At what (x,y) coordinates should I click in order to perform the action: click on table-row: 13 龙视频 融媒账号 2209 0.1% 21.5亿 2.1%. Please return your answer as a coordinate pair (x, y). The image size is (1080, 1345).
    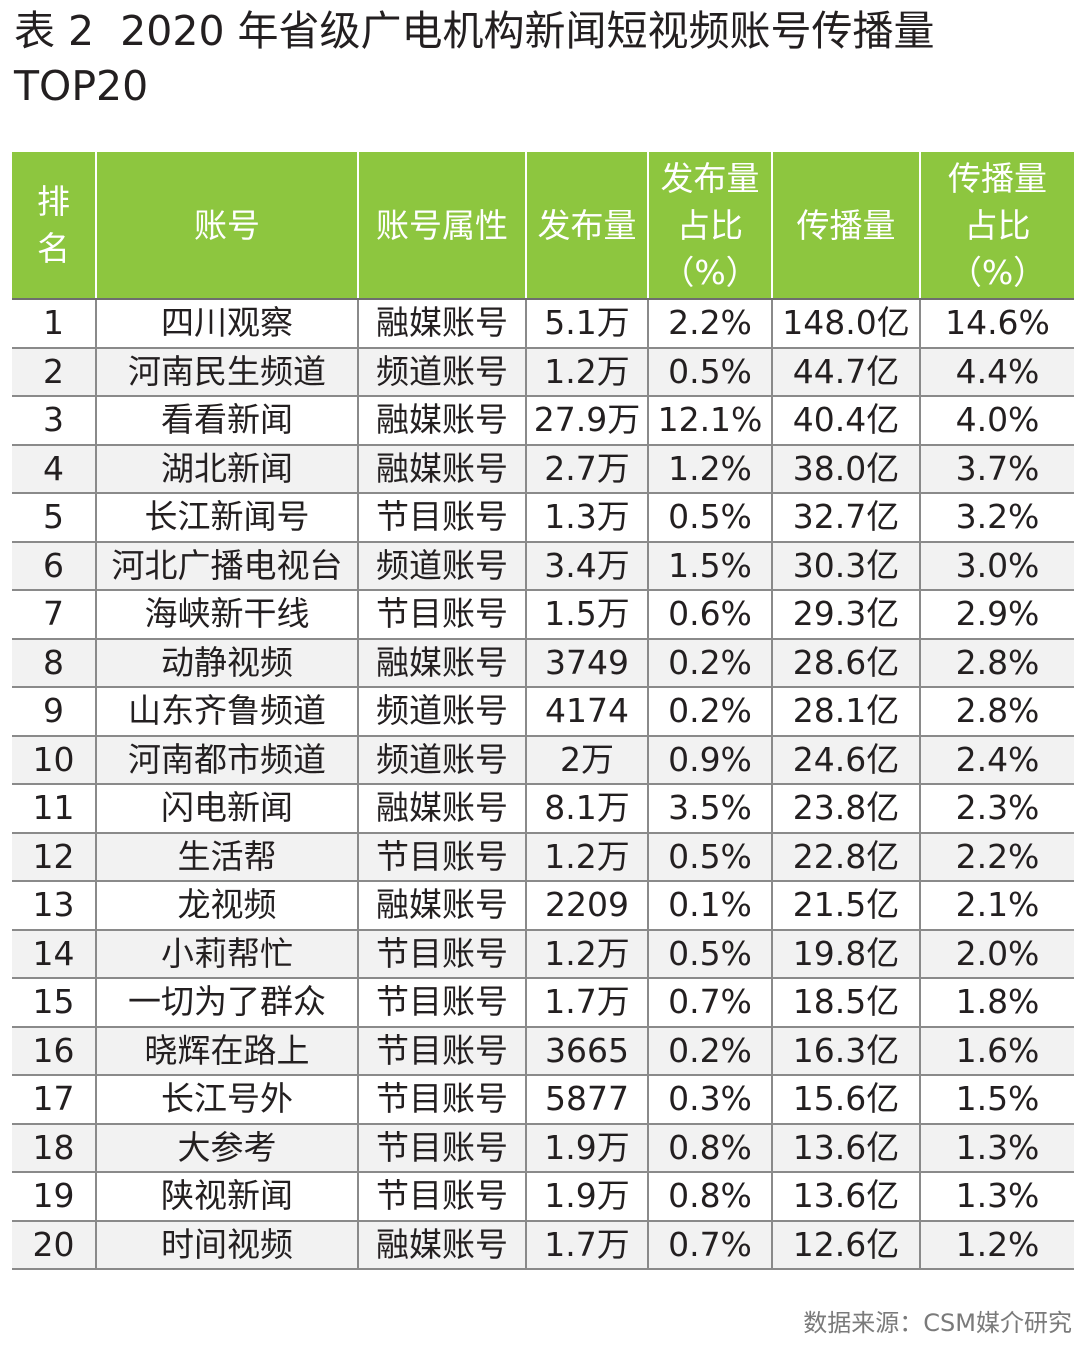
    Looking at the image, I should click on (543, 906).